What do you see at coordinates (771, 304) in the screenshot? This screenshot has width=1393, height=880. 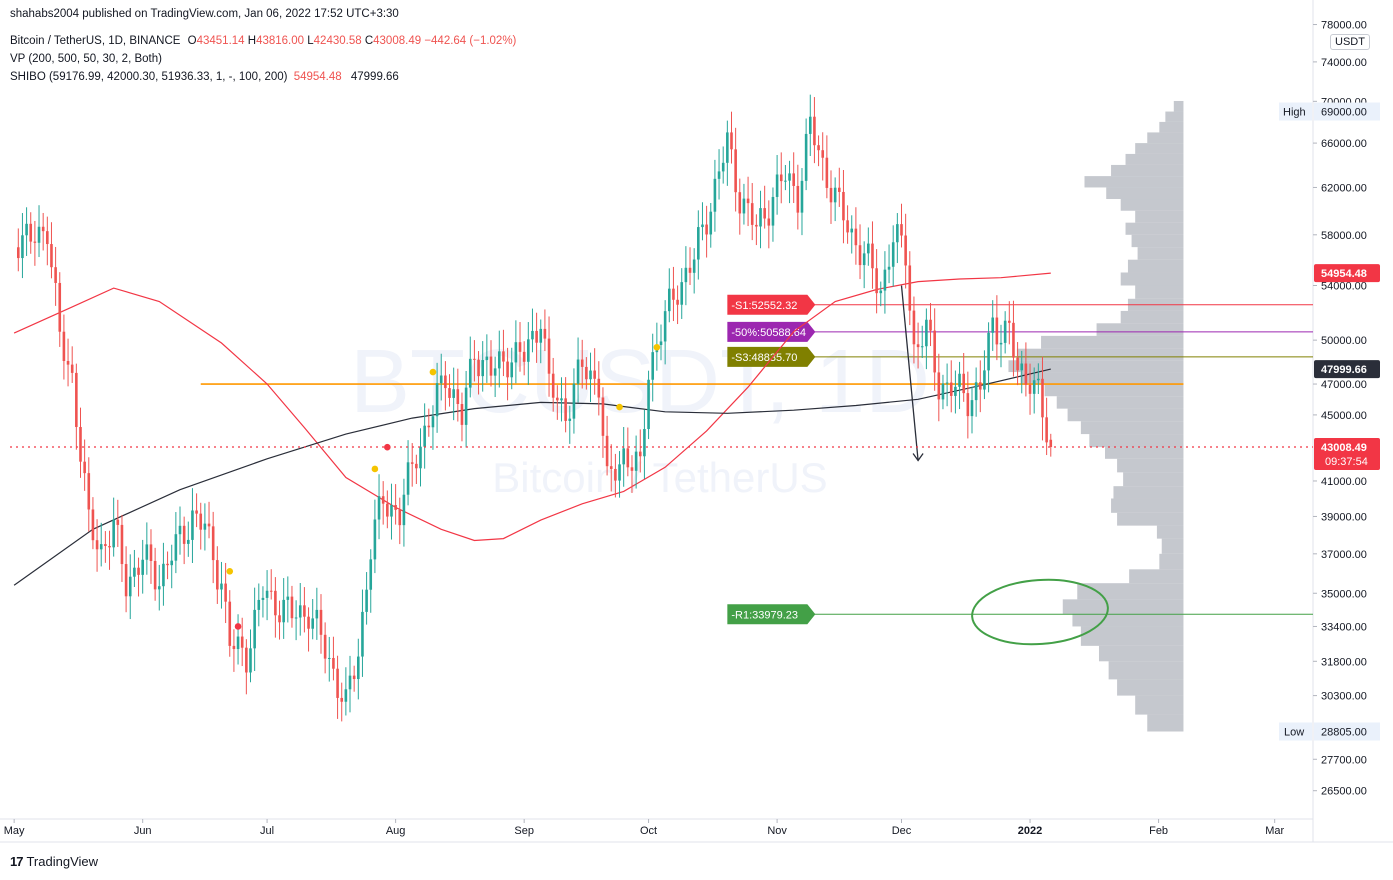 I see `level-badge-s1` at bounding box center [771, 304].